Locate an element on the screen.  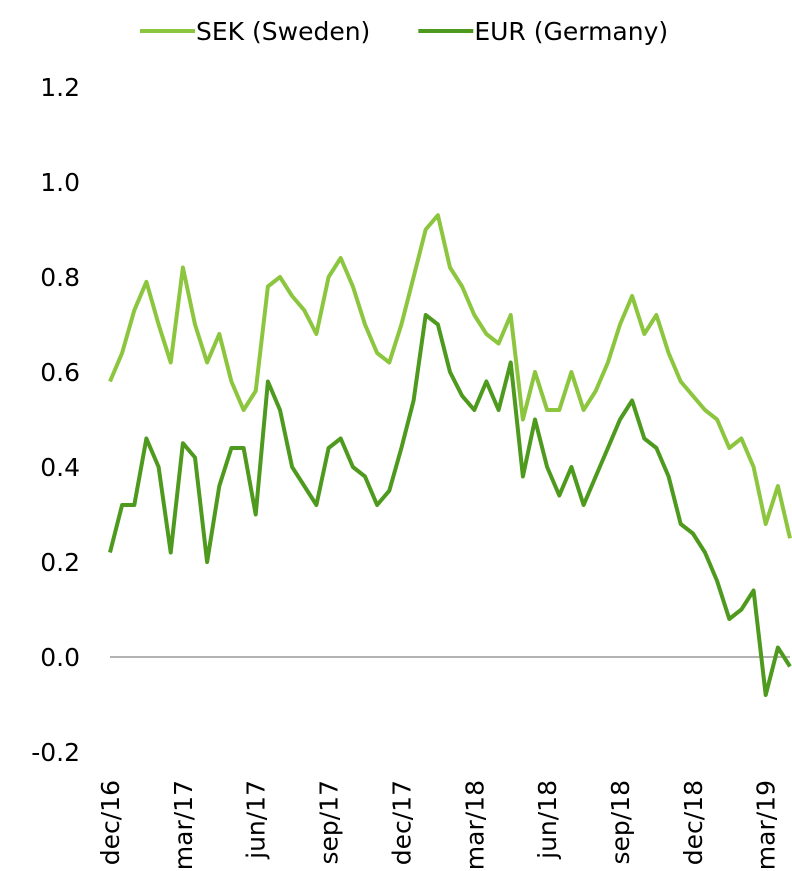
x-tick-label: dec/17 is located at coordinates (401, 822).